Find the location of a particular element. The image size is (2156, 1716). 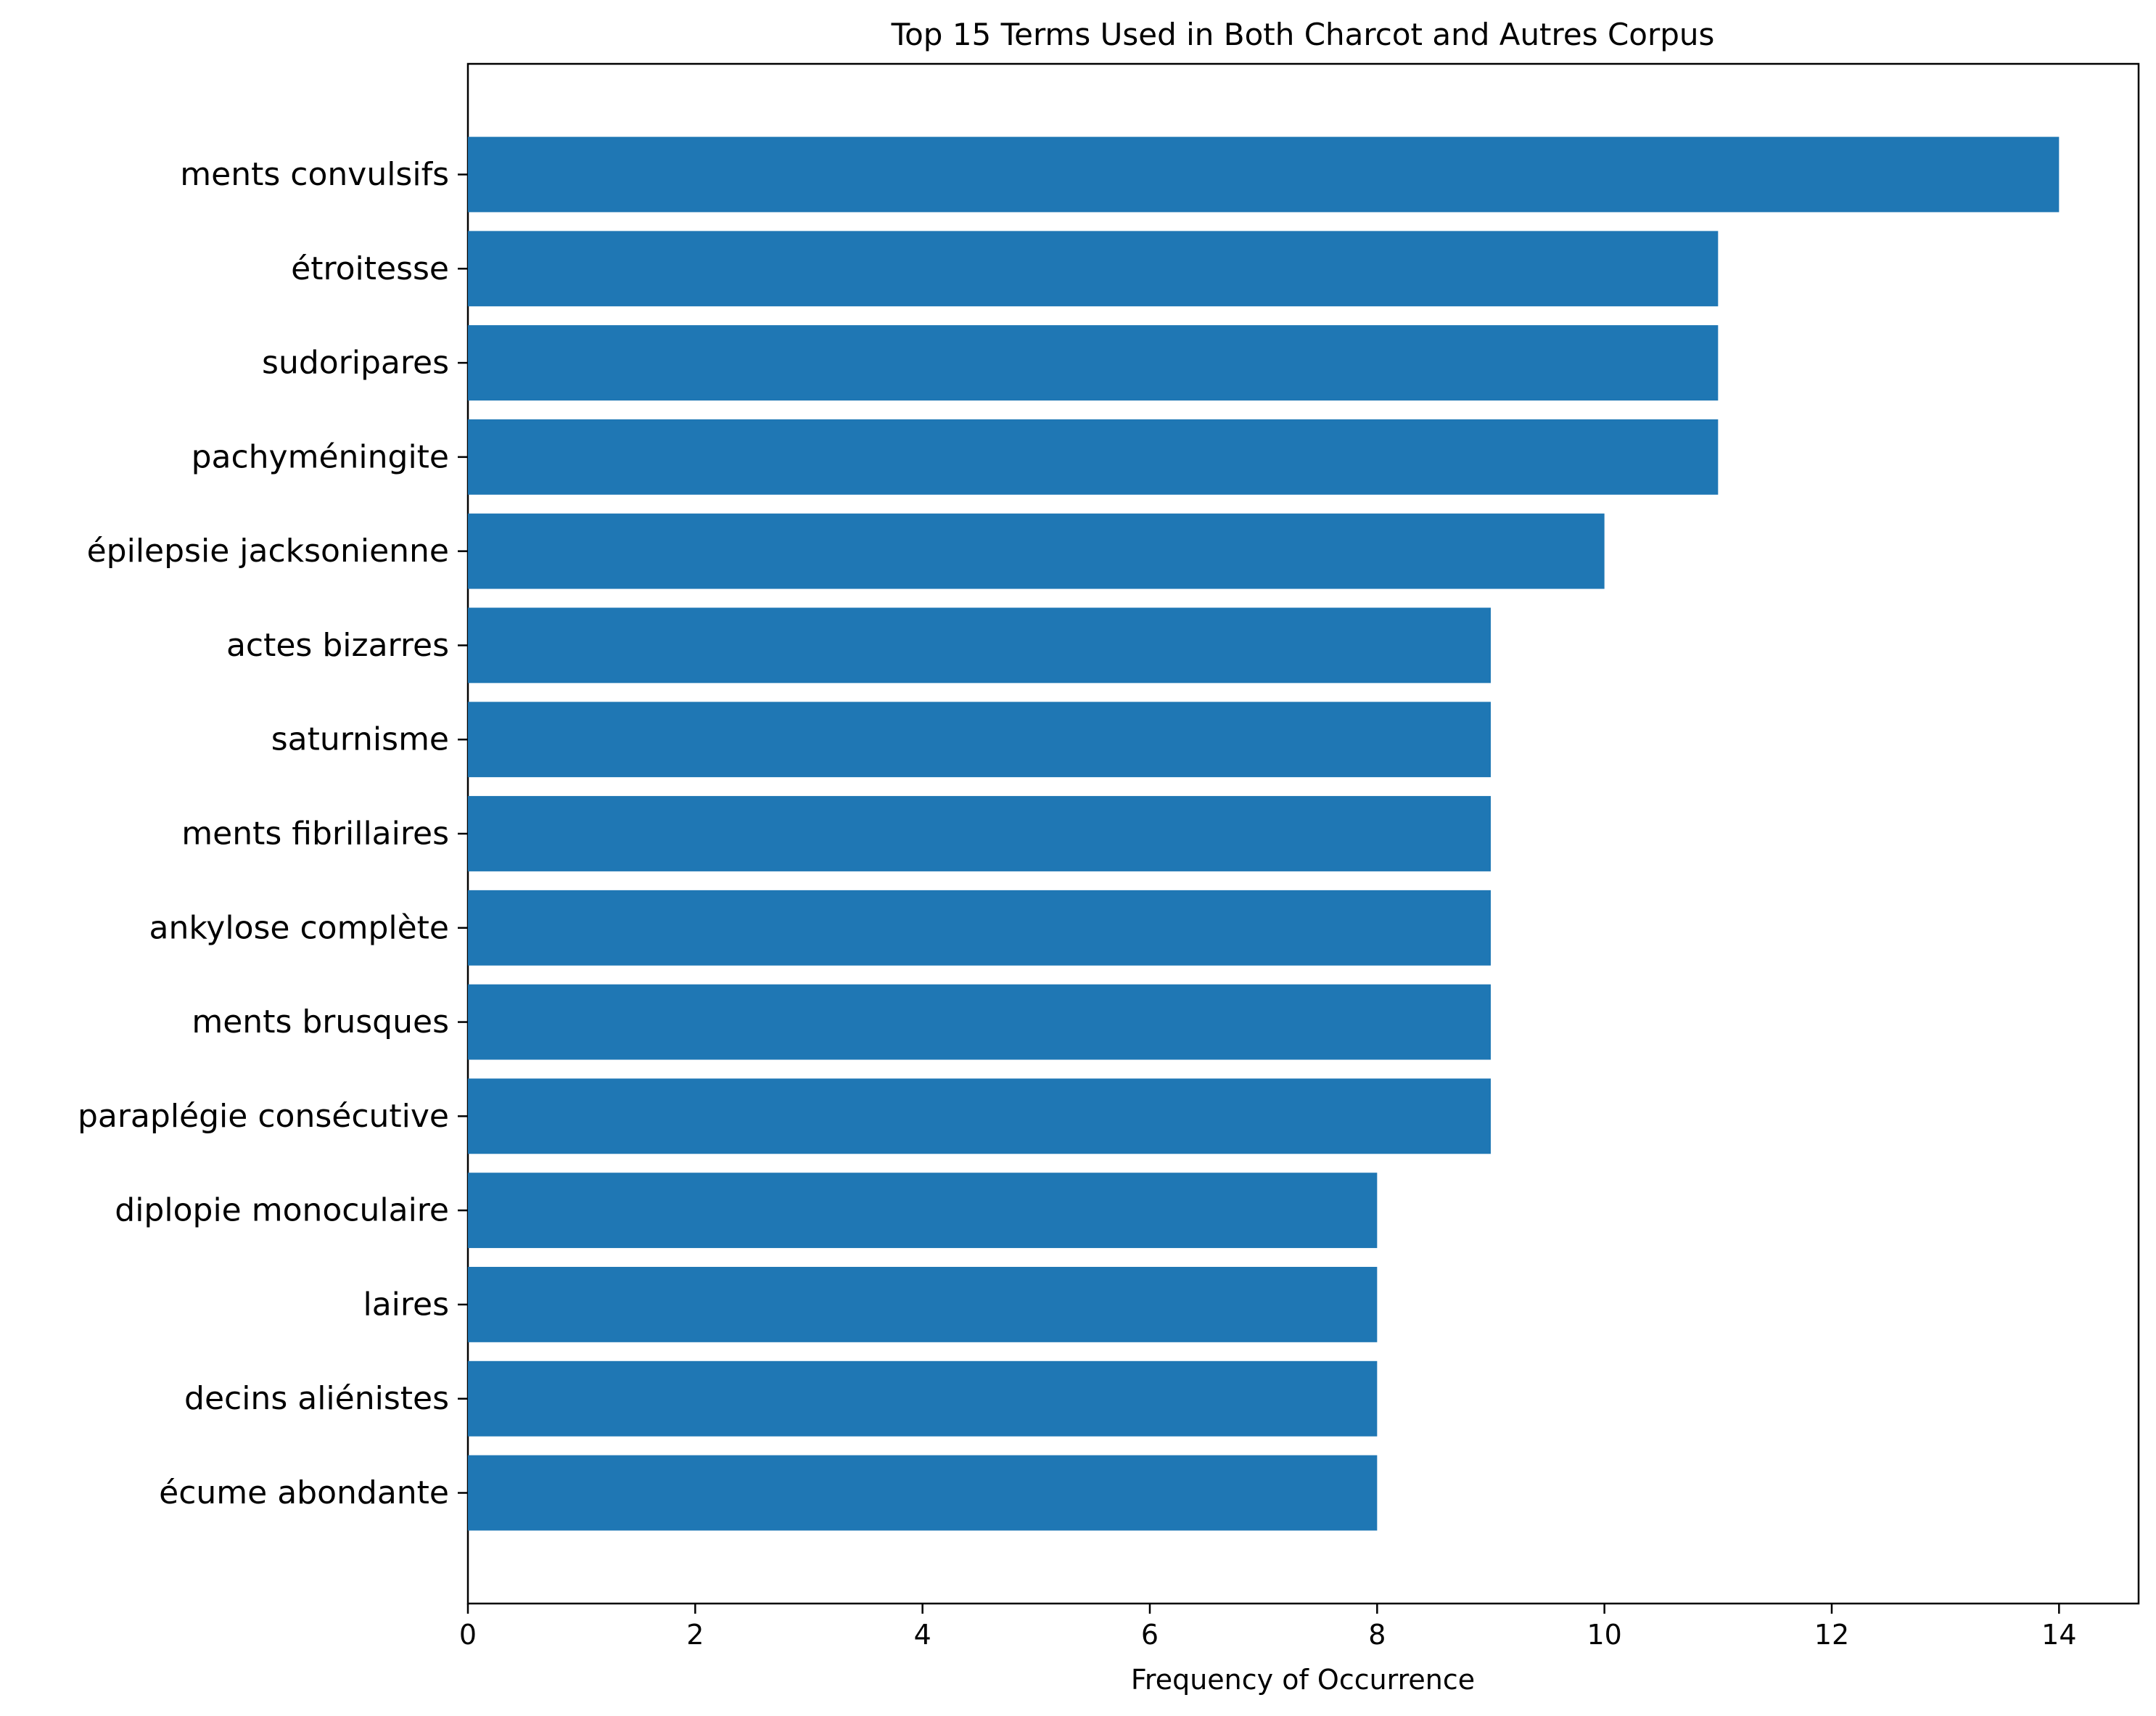

x-tick-label: 12 is located at coordinates (1831, 1635).